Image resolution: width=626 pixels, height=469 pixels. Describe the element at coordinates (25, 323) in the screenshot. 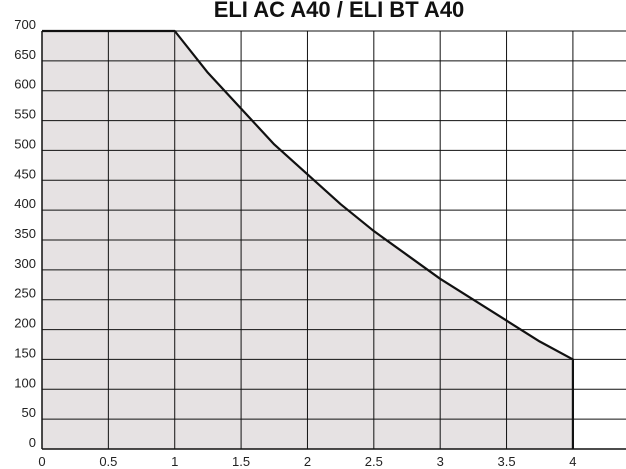

I see `y-tick-label: 200` at that location.